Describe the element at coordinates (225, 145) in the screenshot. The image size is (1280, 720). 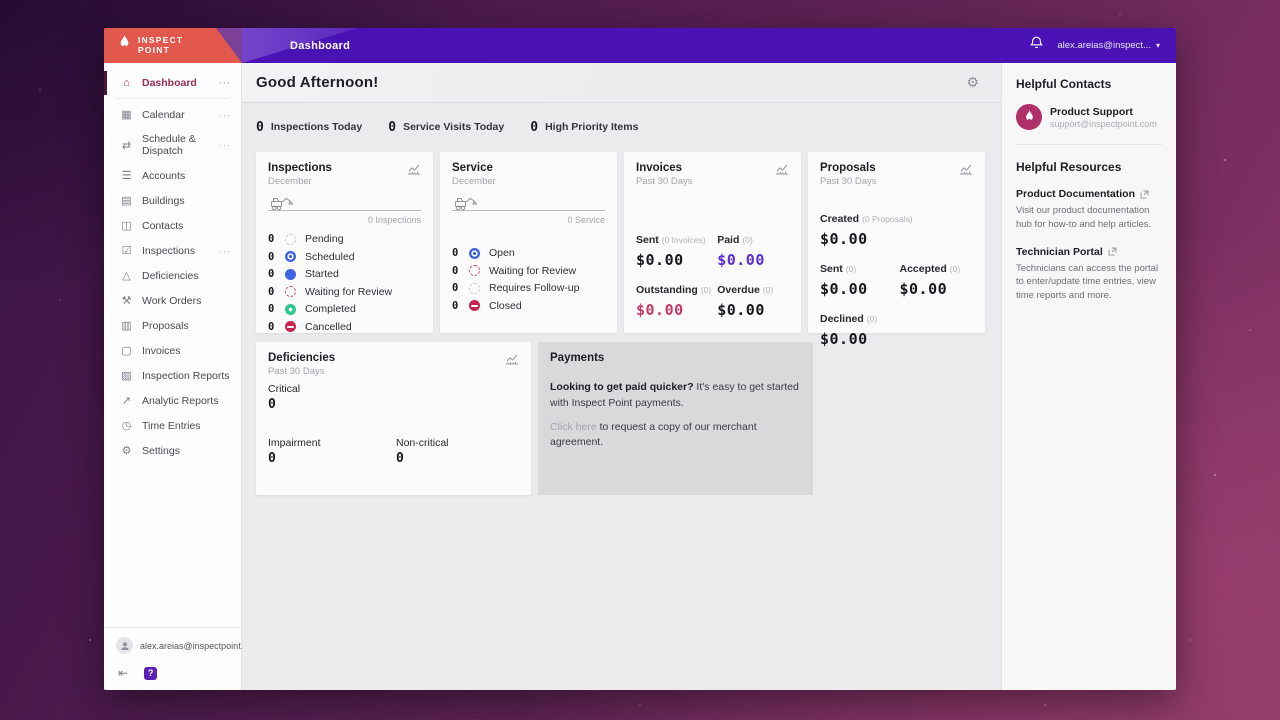
I see `schedule-menu-dots: ···` at that location.